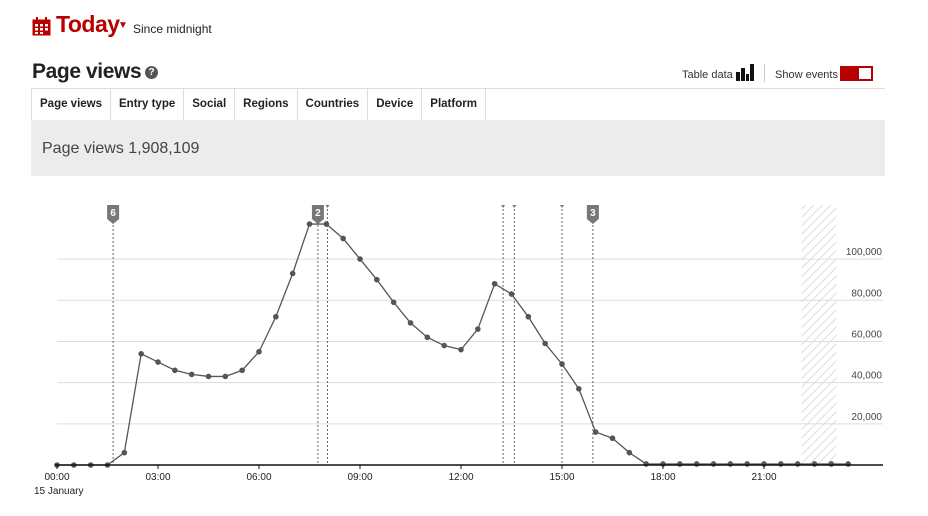 The image size is (928, 516). What do you see at coordinates (56, 477) in the screenshot?
I see `x-tick-label: 00:00` at bounding box center [56, 477].